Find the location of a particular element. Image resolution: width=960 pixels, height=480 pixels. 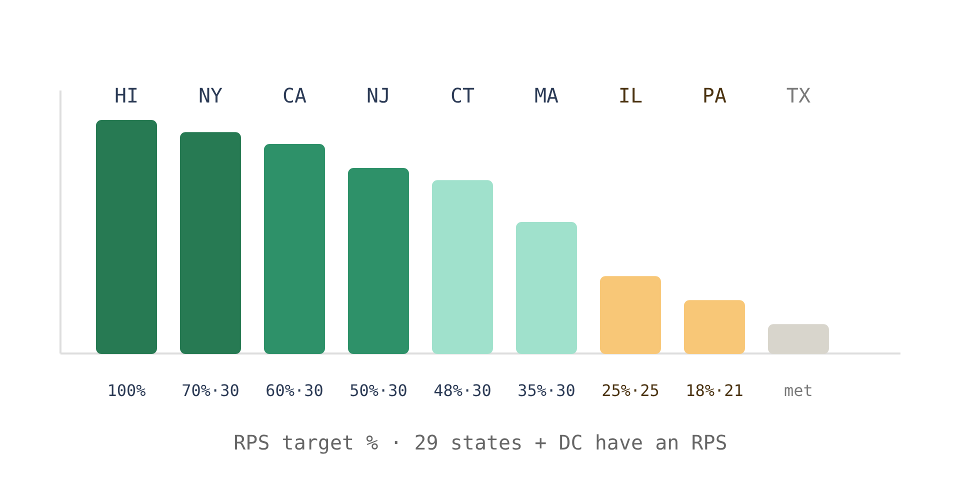

text: 100% is located at coordinates (126, 390).